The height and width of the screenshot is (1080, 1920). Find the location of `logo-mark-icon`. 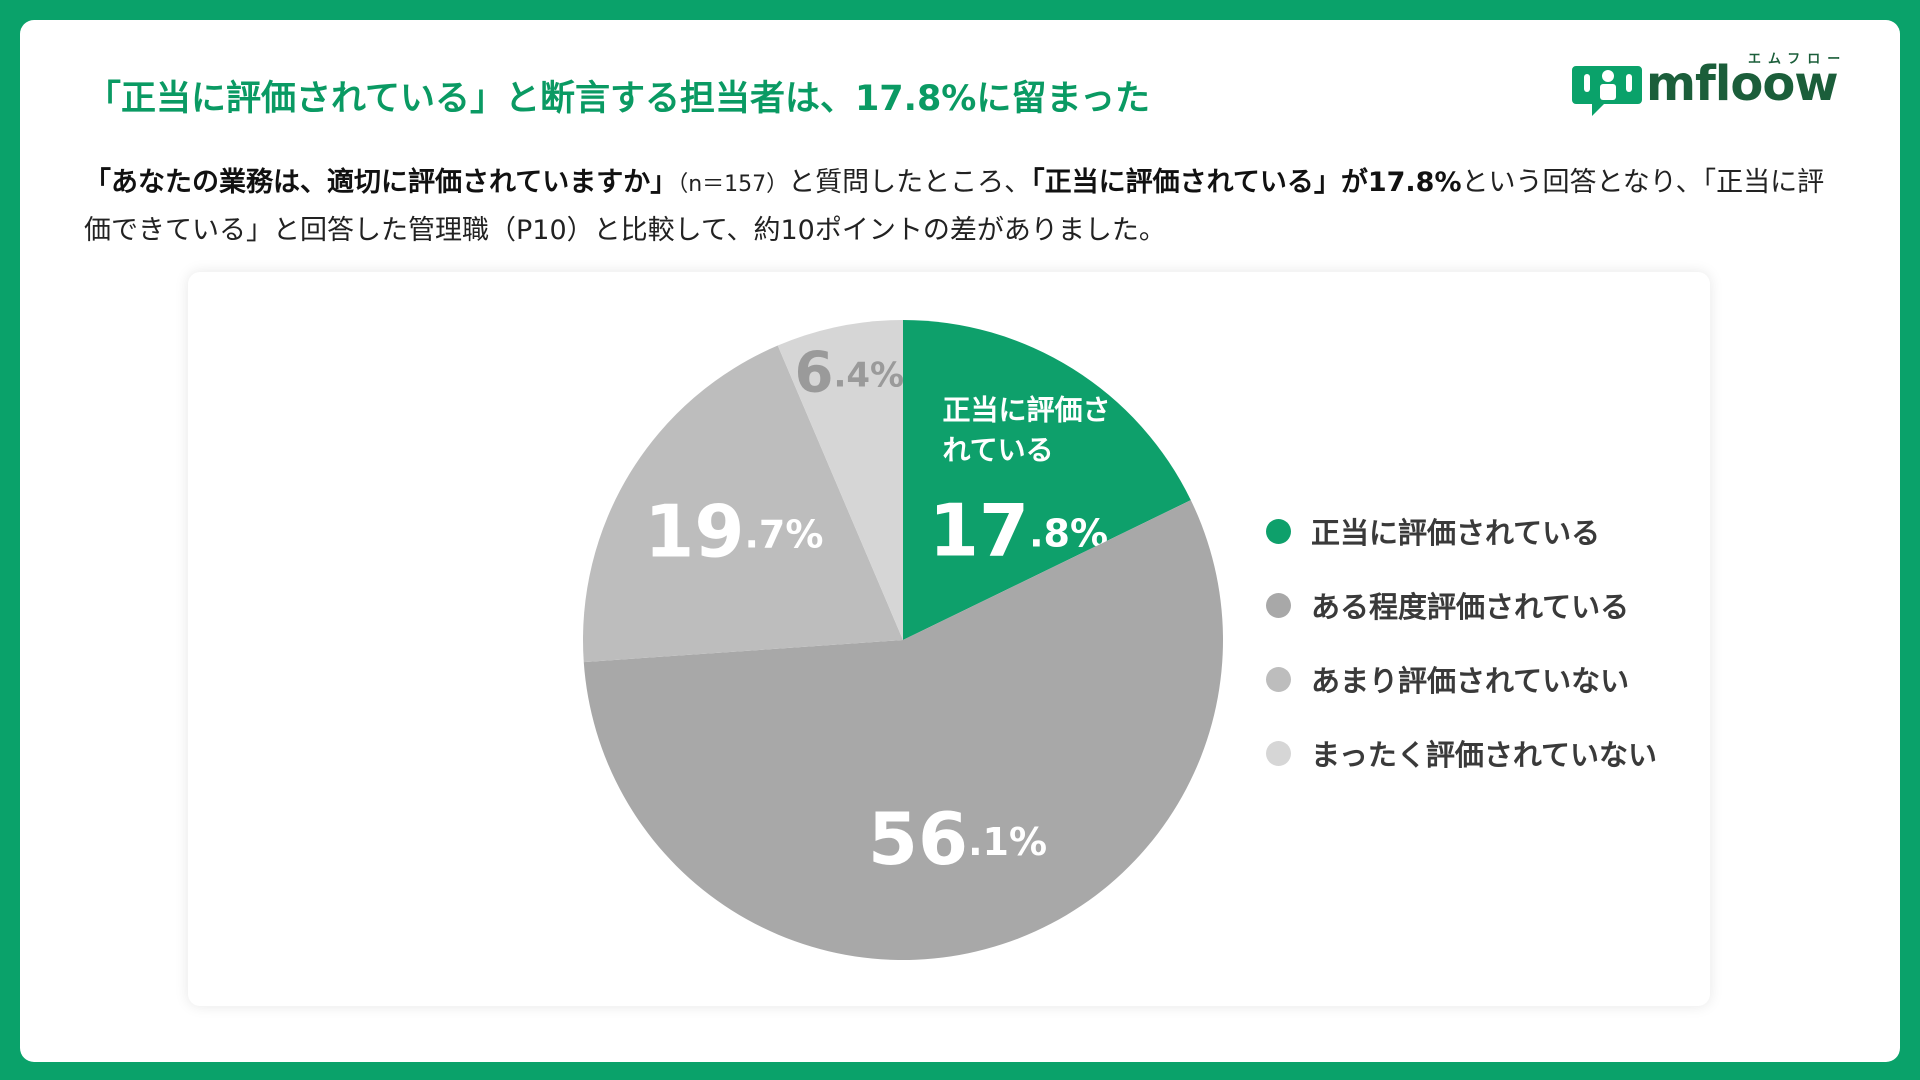

logo-mark-icon is located at coordinates (1607, 91).